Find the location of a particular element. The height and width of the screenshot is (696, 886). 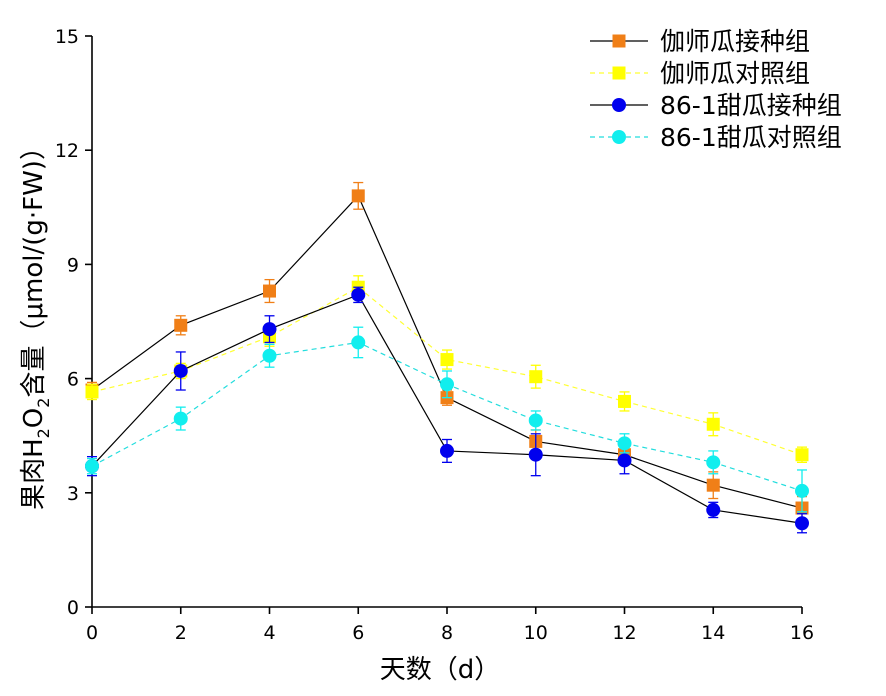

x-tick-label: 2 is located at coordinates (181, 633).